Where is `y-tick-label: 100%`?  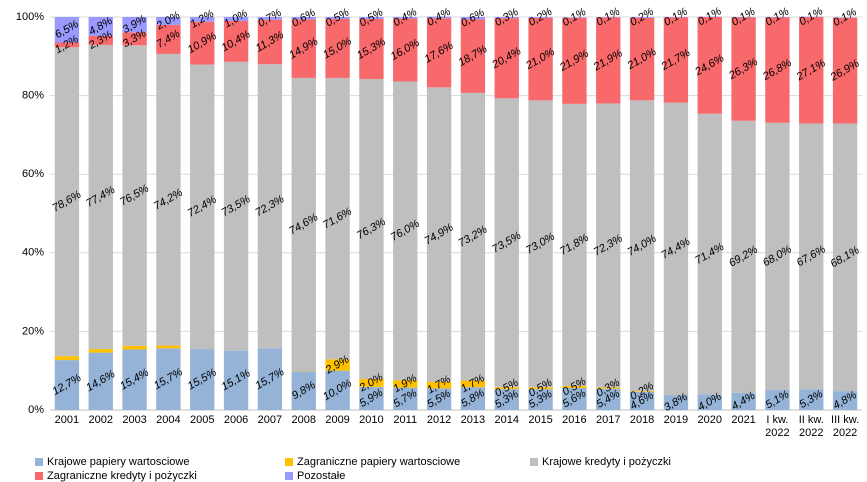
y-tick-label: 100% is located at coordinates (30, 17).